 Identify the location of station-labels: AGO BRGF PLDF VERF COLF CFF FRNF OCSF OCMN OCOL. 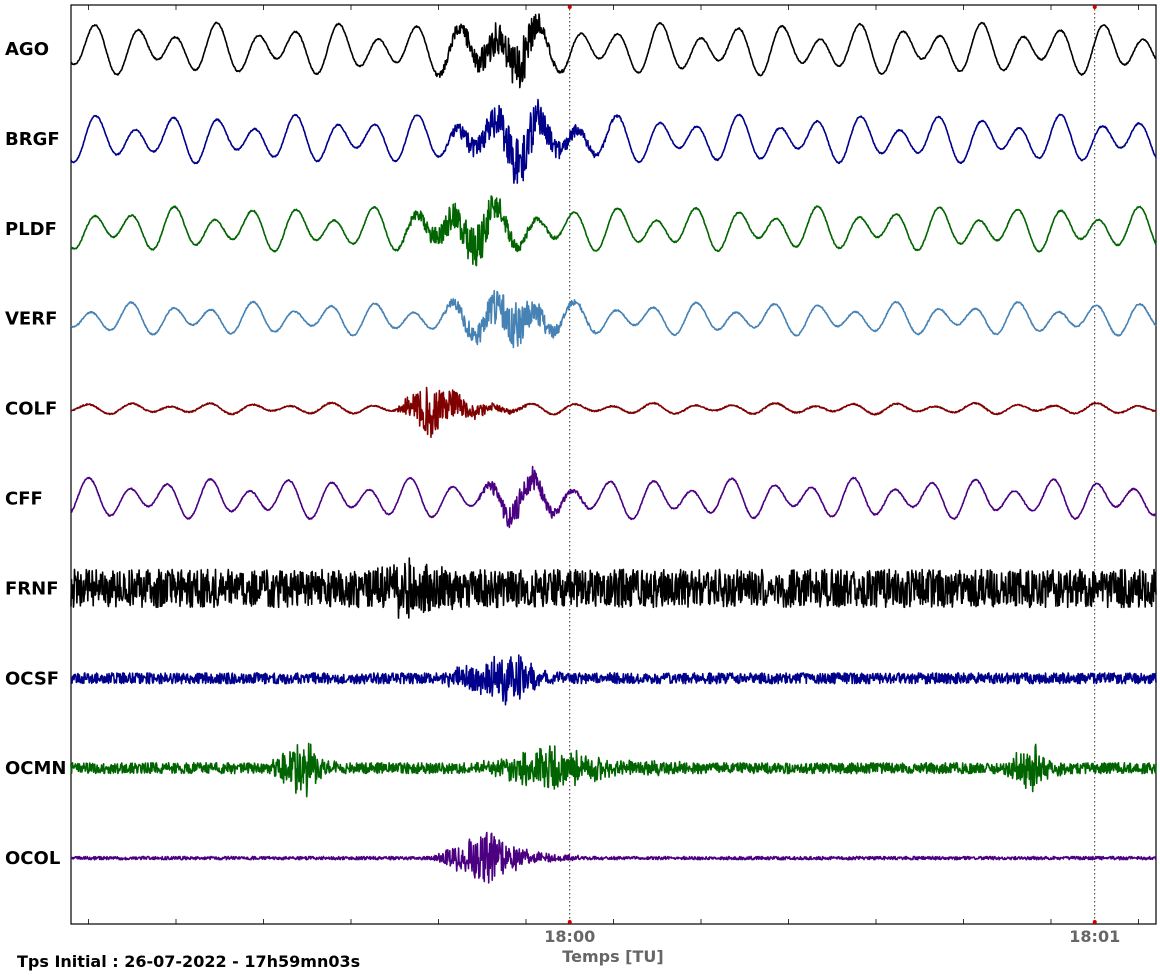
(36, 454).